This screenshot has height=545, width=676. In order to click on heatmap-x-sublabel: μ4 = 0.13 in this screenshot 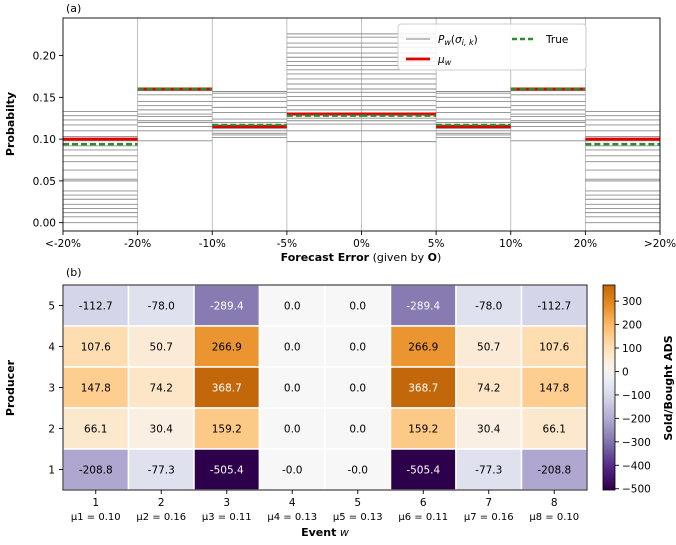, I will do `click(292, 517)`.